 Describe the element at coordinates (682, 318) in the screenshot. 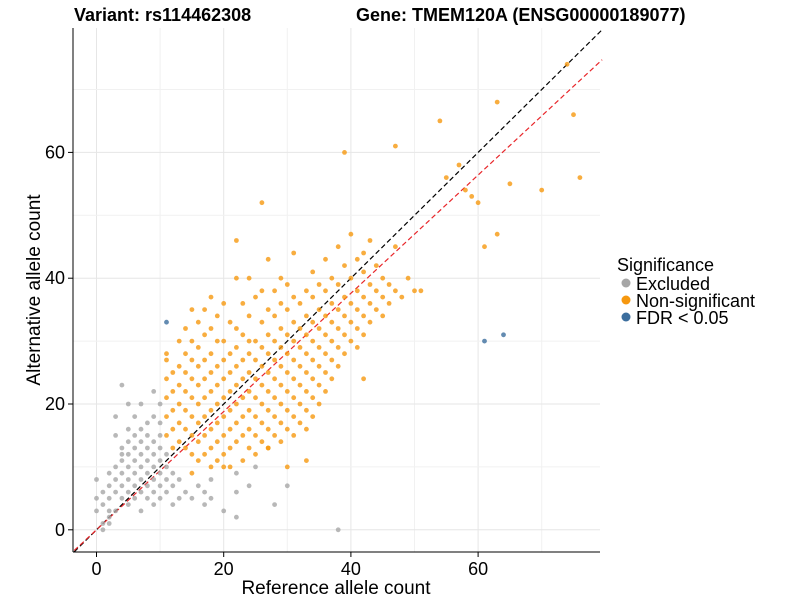

I see `legend-label-fdr: FDR < 0.05` at that location.